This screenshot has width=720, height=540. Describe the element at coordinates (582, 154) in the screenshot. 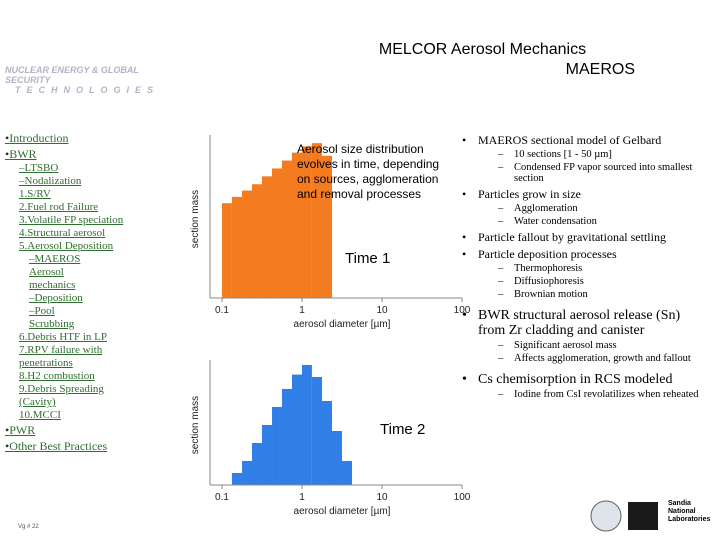

I see `sub-bullet: 10 sections [1 - 50 µm]` at that location.